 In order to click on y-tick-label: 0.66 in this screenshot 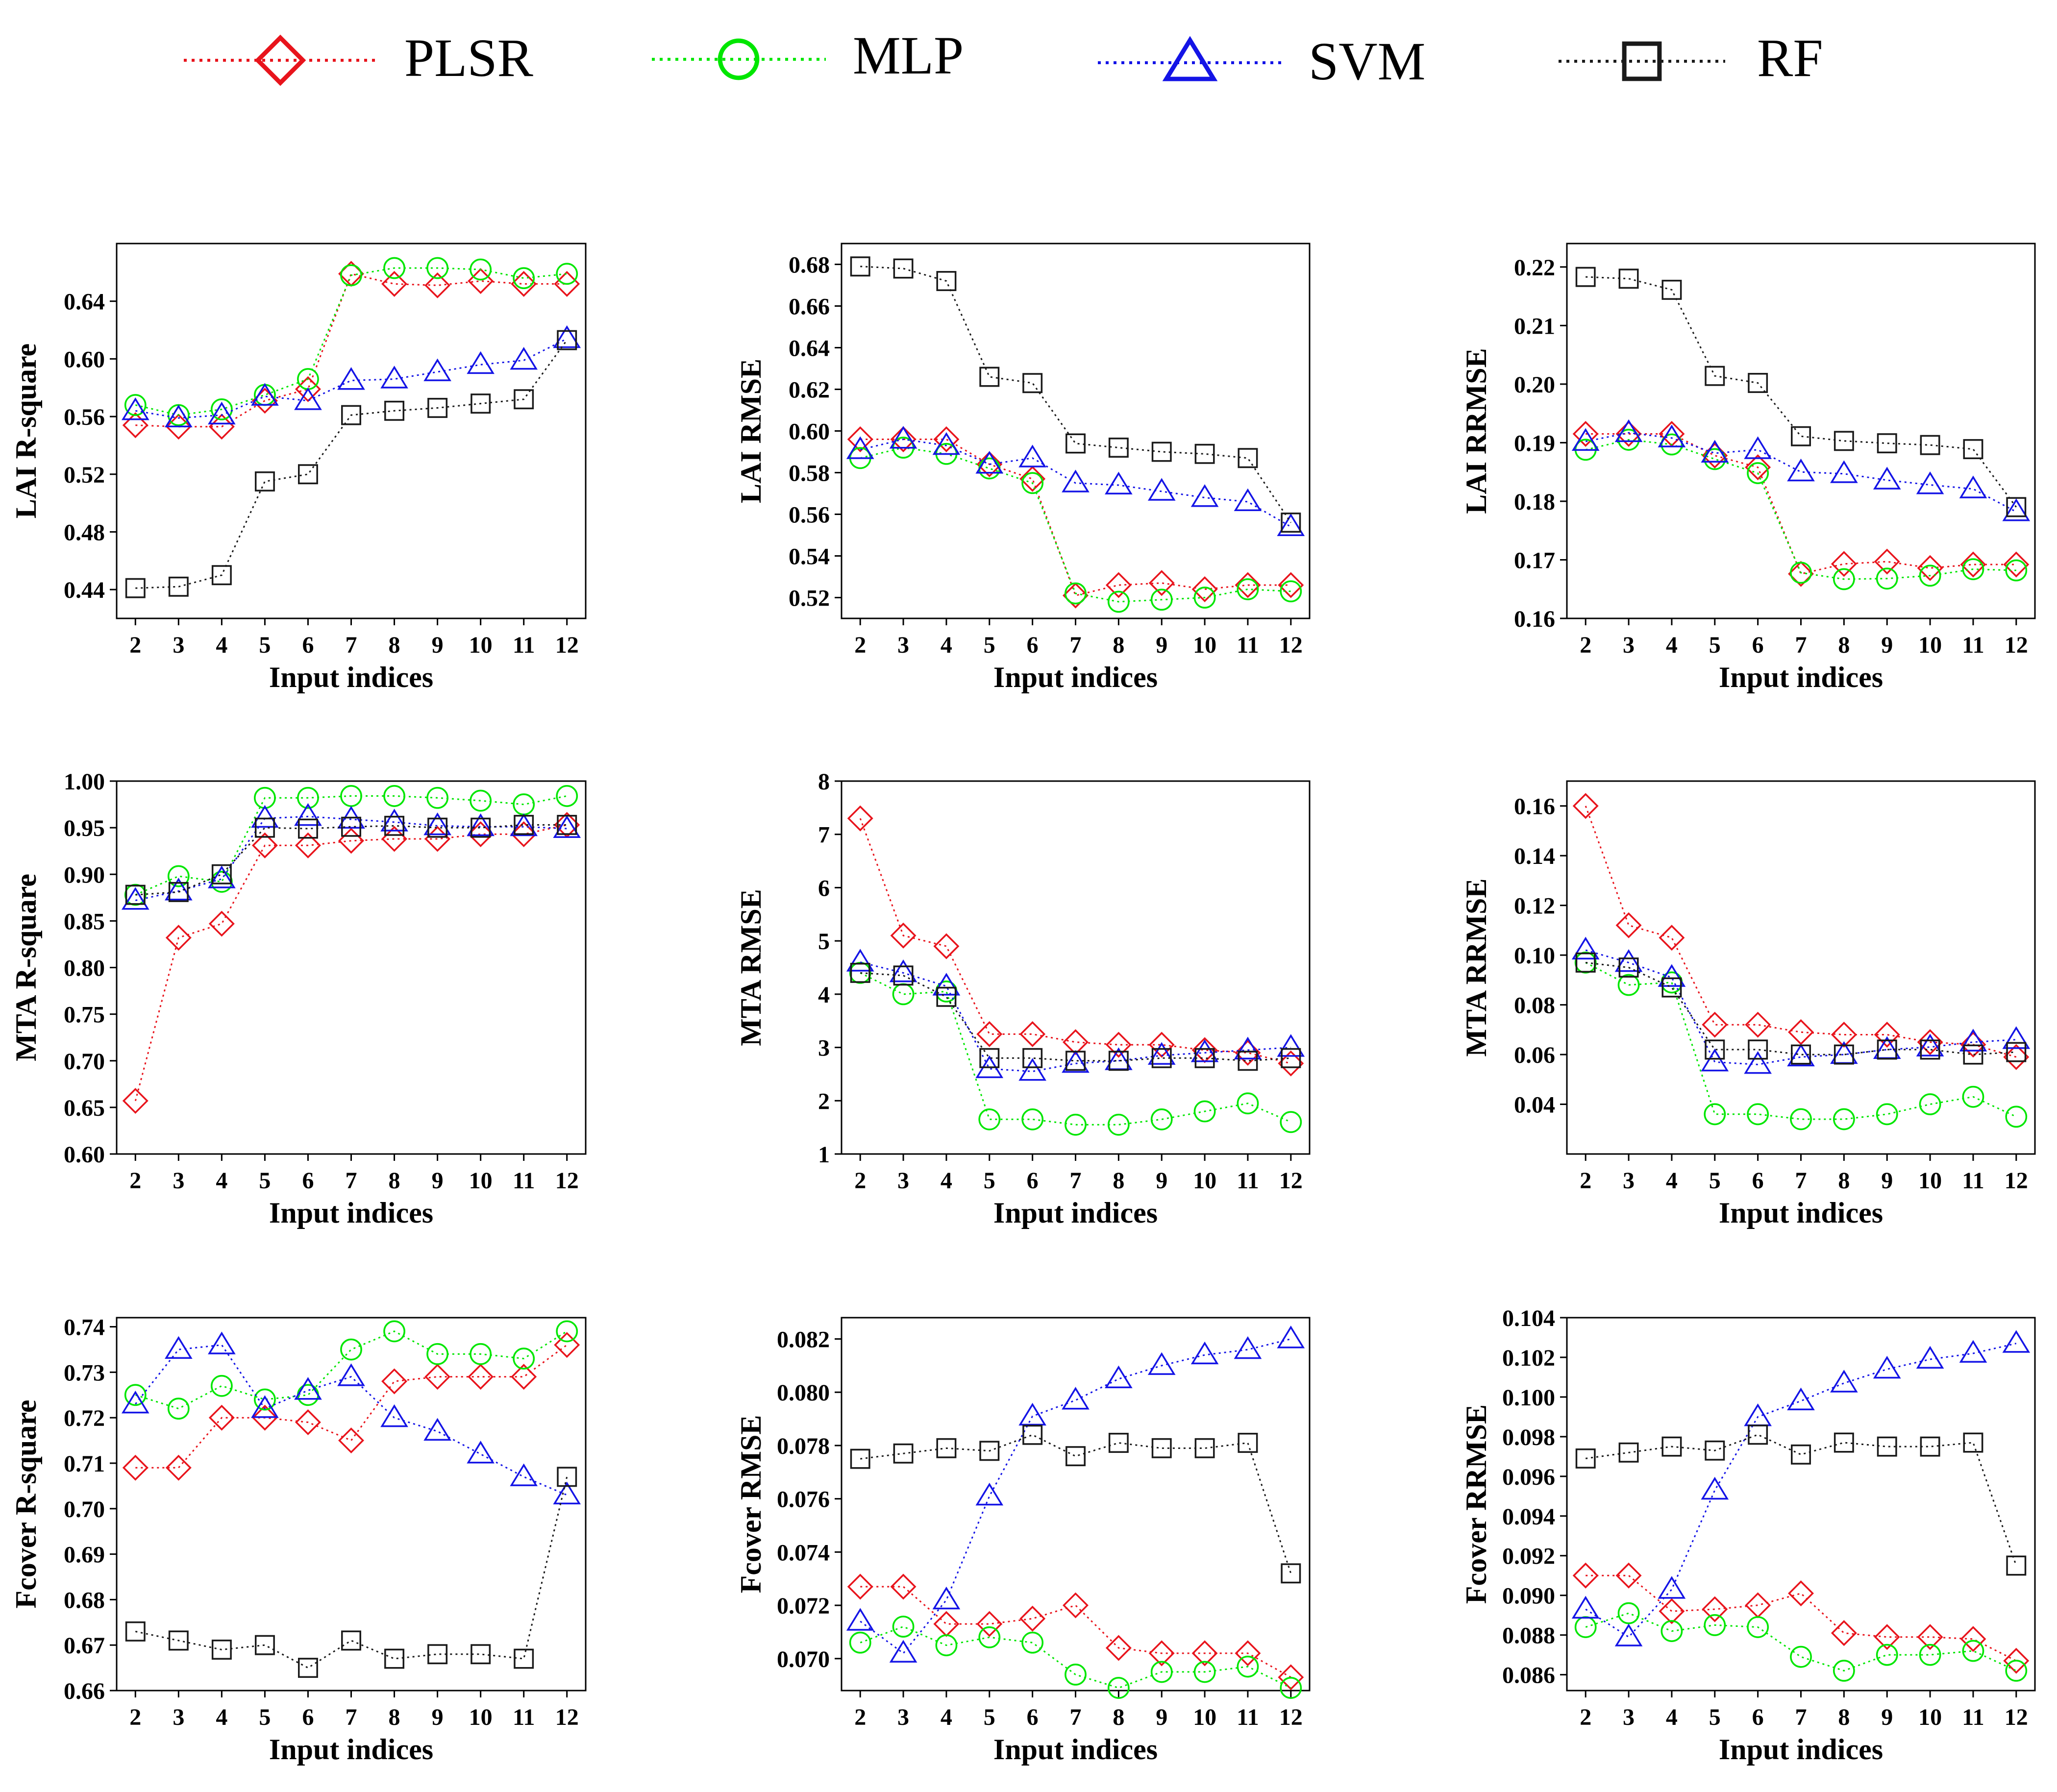, I will do `click(809, 307)`.